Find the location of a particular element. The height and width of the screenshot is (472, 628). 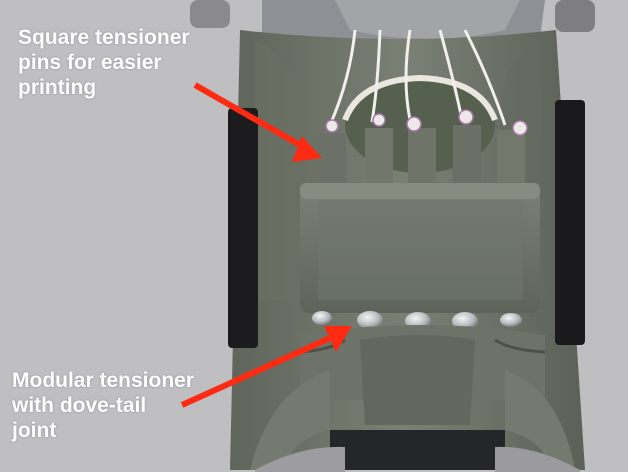

top-right-knob is located at coordinates (575, 16).